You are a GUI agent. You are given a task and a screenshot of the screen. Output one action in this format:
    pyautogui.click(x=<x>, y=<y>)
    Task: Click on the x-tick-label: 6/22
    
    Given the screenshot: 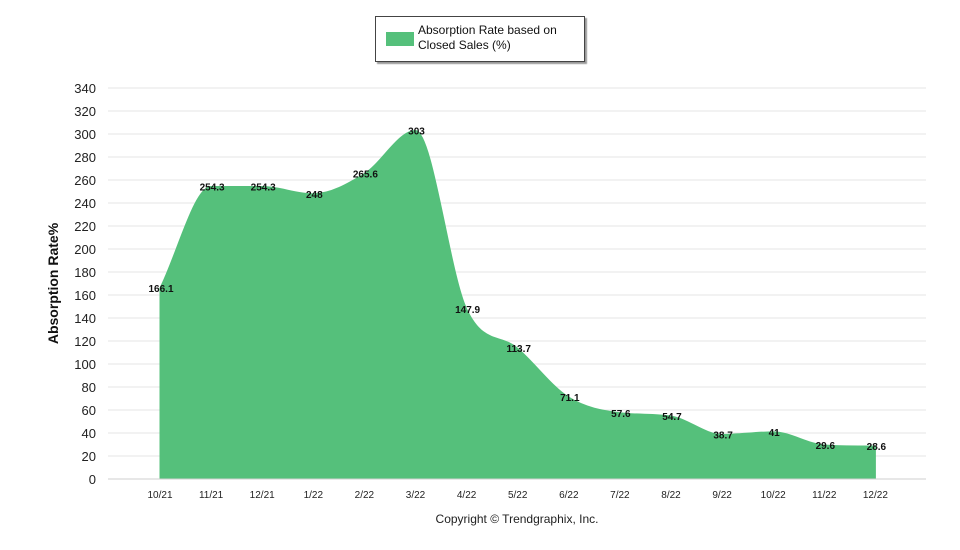 What is the action you would take?
    pyautogui.click(x=569, y=495)
    